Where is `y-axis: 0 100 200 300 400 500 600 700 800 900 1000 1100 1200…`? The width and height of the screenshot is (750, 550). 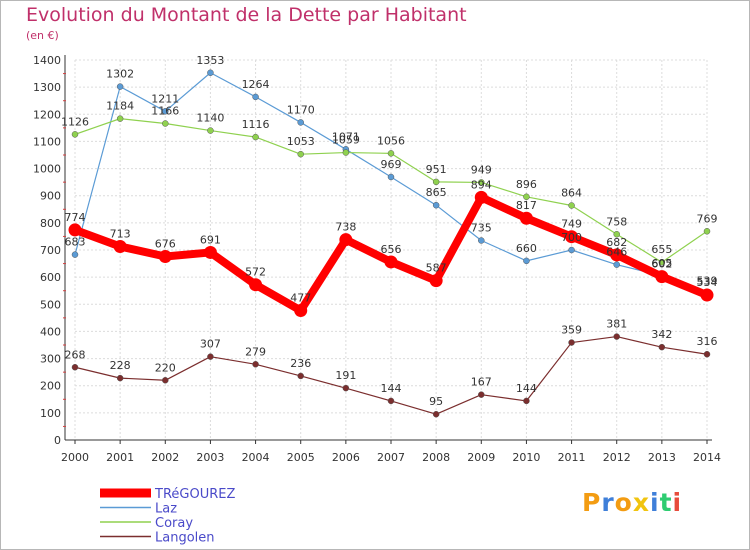
y-axis: 0 100 200 300 400 500 600 700 800 900 1000 1100 1200… is located at coordinates (49, 250).